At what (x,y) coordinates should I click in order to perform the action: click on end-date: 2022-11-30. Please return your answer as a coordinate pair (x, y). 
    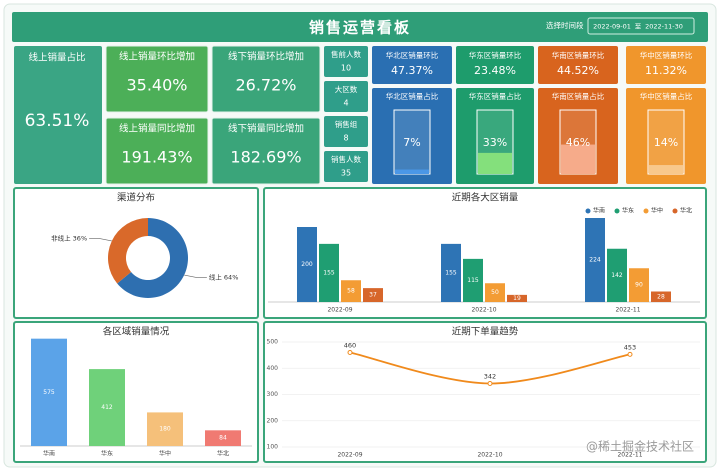
    Looking at the image, I should click on (664, 27).